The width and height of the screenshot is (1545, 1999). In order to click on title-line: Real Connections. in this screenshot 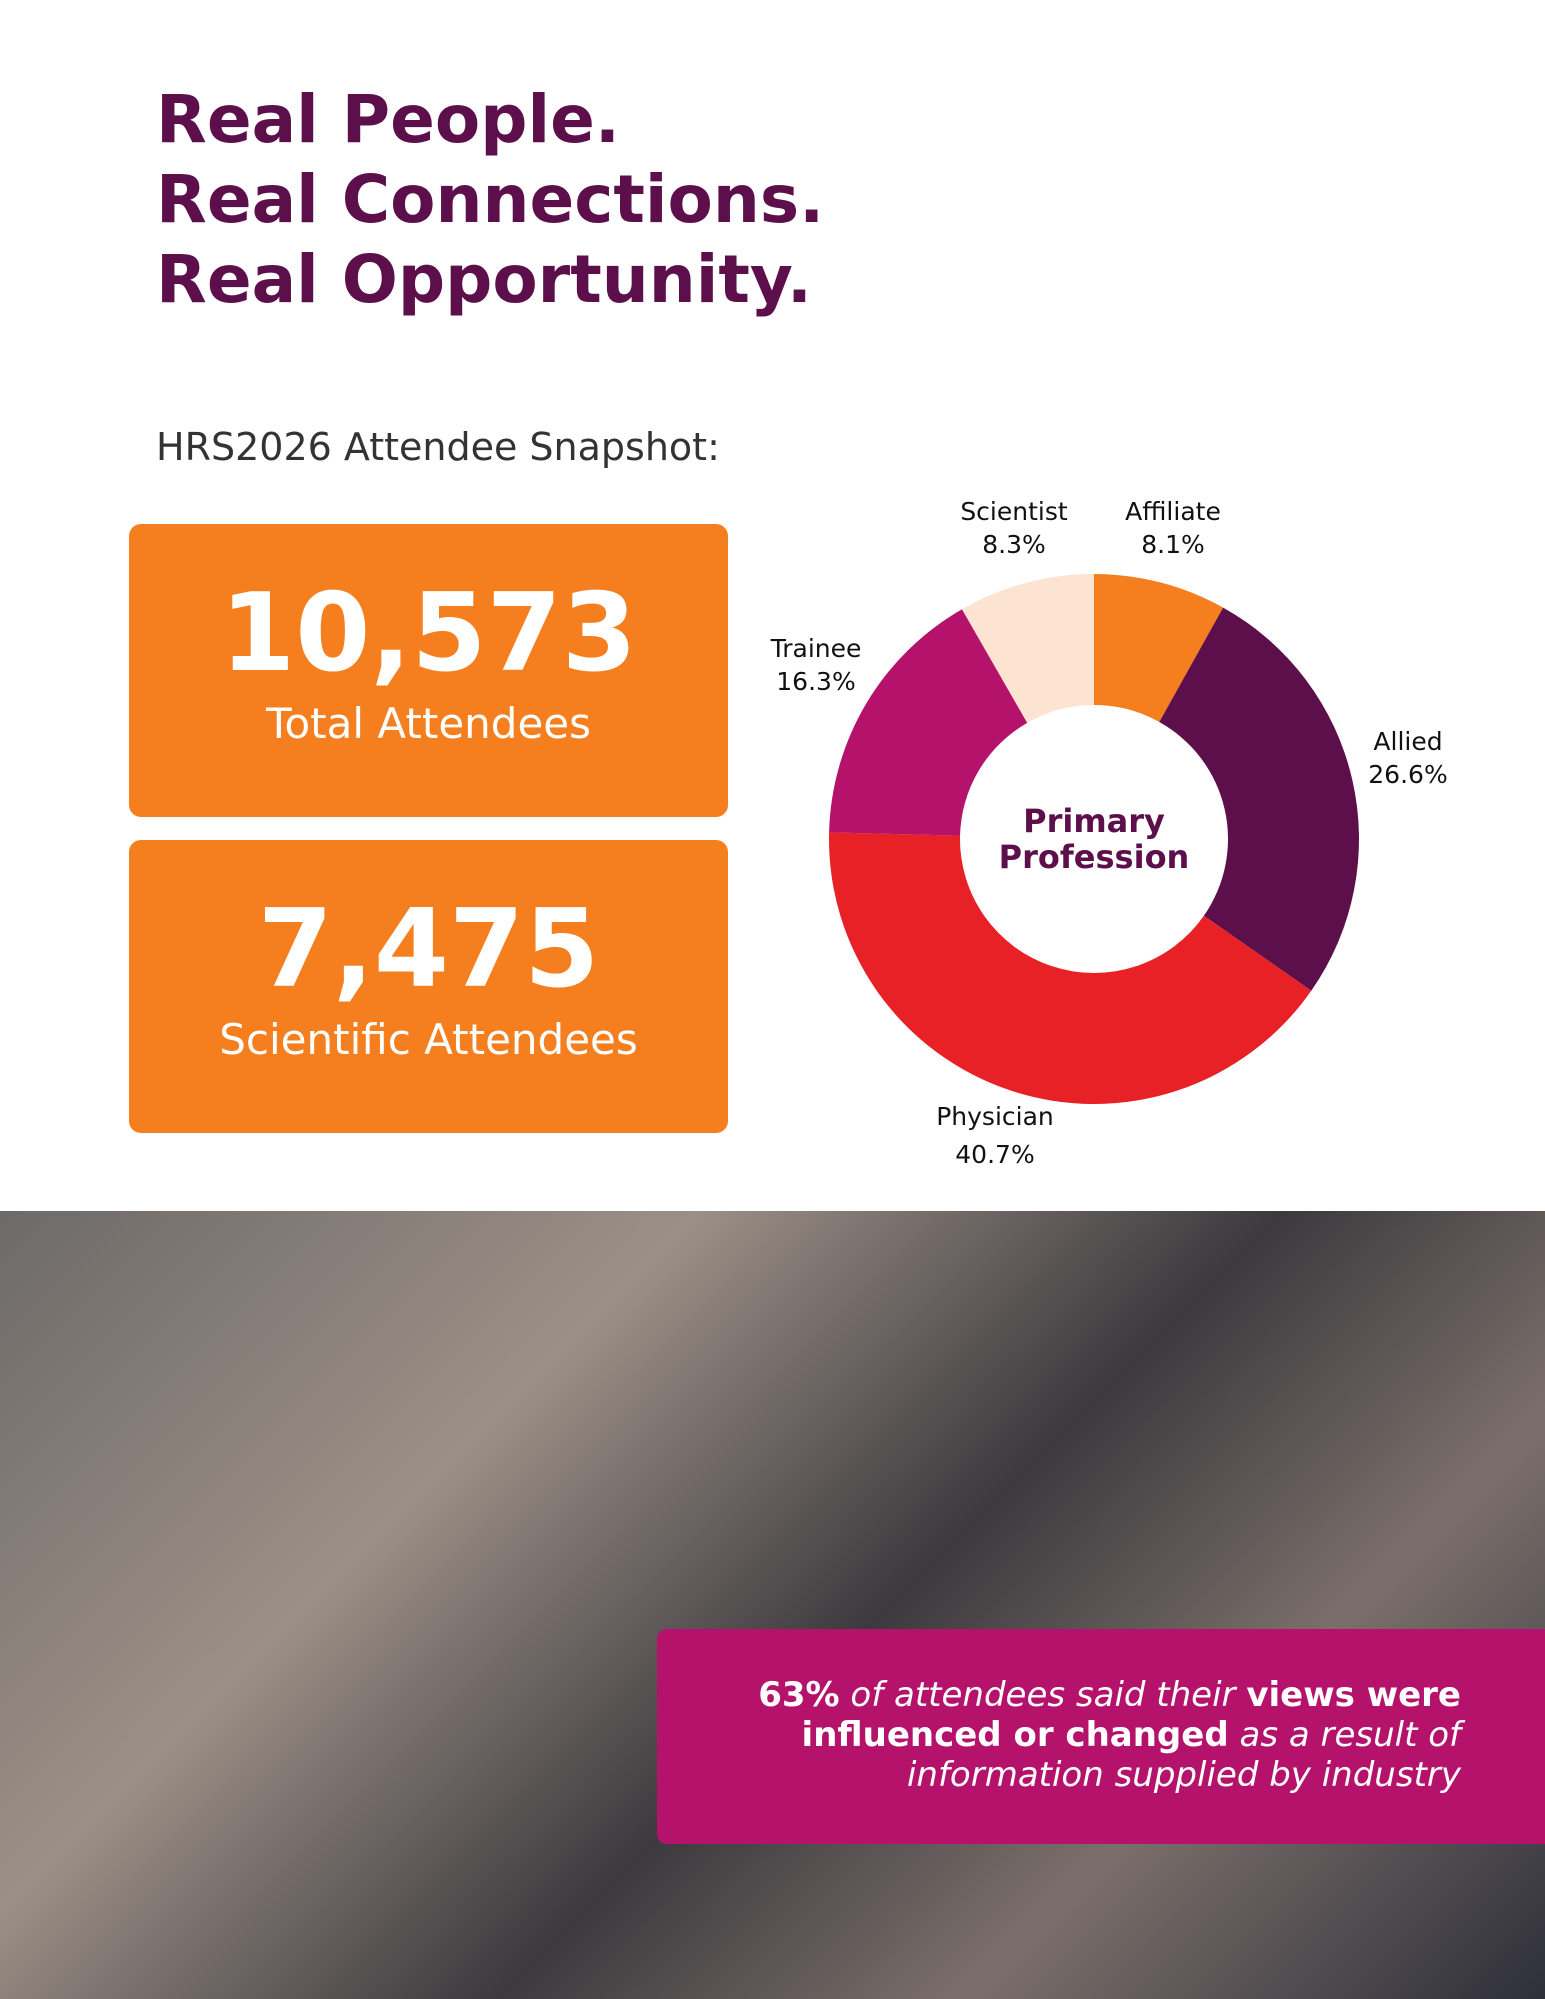, I will do `click(490, 199)`.